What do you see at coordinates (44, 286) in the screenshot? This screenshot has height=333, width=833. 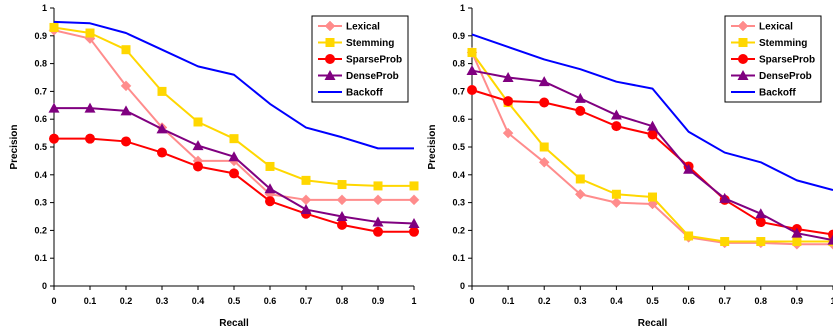 I see `y-tick-label: 0` at bounding box center [44, 286].